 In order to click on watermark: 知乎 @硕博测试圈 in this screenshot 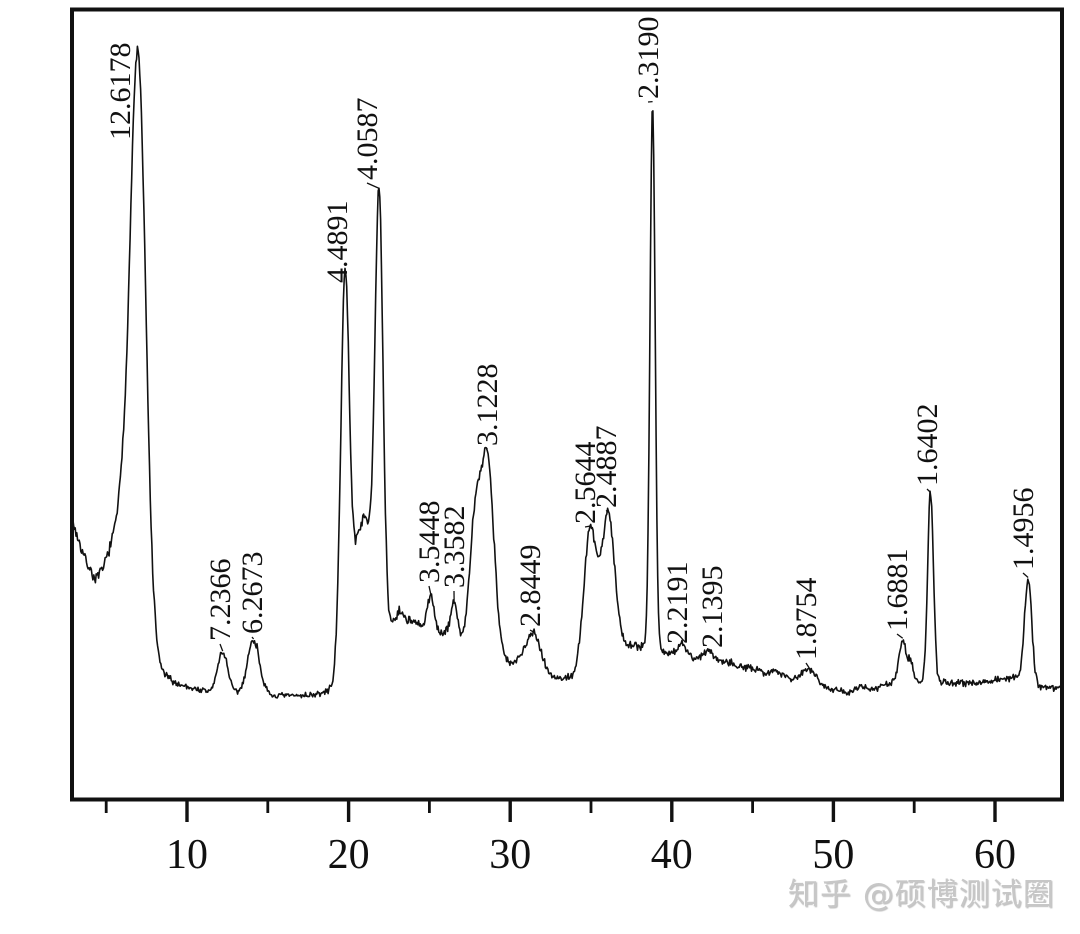, I will do `click(921, 895)`.